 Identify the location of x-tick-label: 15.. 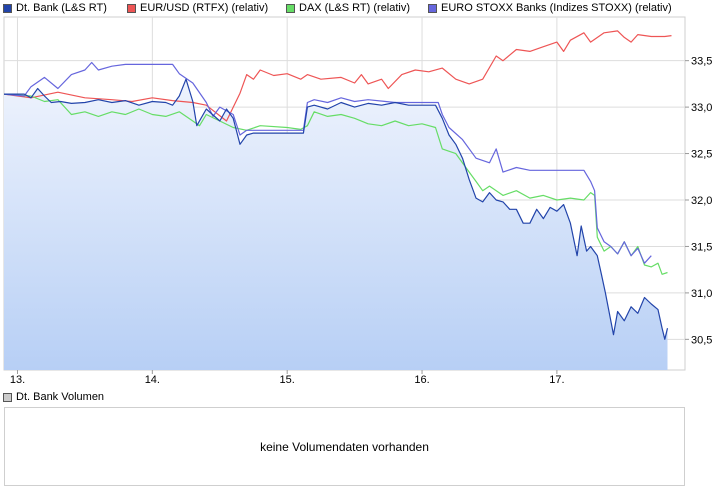
(287, 380).